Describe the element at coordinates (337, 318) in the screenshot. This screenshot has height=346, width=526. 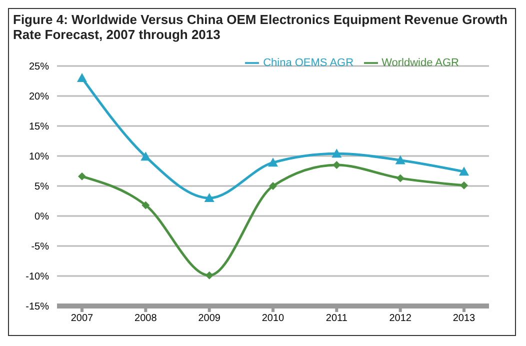
I see `x-tick-label: 2011` at that location.